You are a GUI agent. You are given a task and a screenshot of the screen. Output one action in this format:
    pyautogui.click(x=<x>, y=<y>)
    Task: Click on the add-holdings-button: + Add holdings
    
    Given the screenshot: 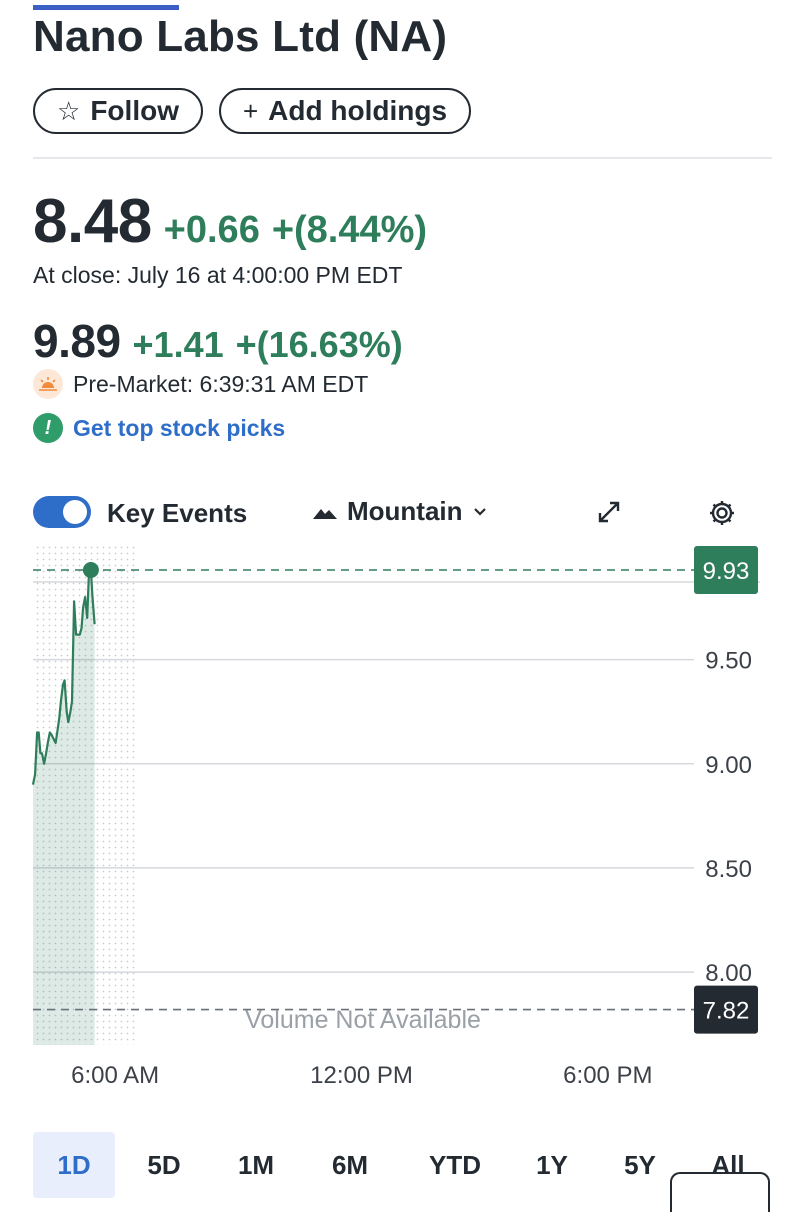 What is the action you would take?
    pyautogui.click(x=345, y=111)
    